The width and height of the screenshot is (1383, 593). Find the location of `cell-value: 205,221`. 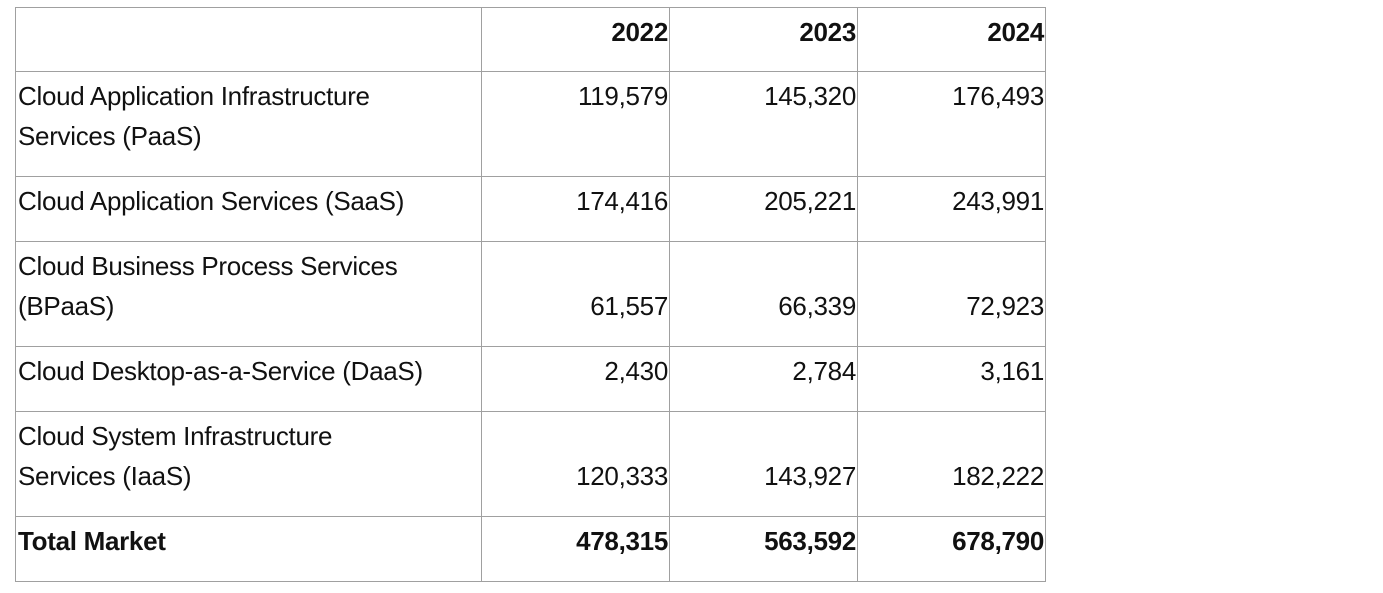

cell-value: 205,221 is located at coordinates (763, 209).